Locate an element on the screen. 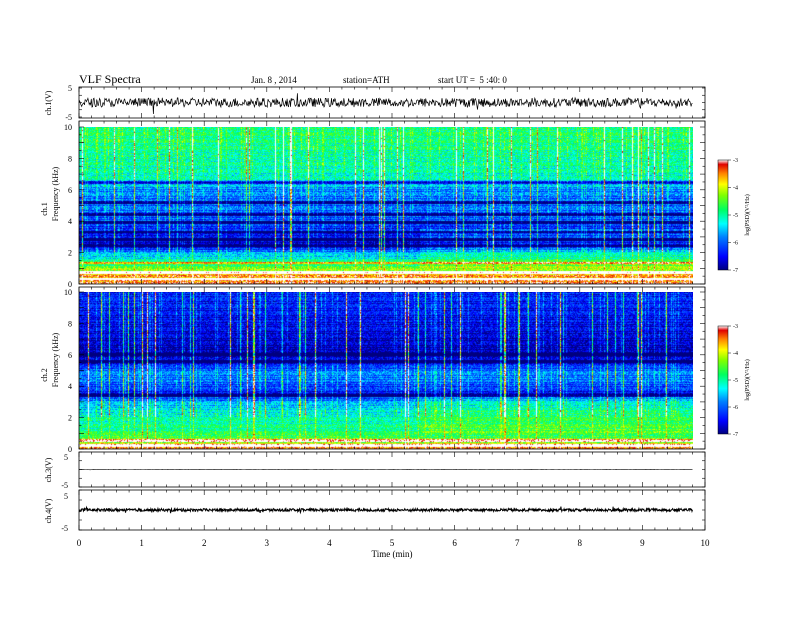  x-tick-label: 6 is located at coordinates (454, 543).